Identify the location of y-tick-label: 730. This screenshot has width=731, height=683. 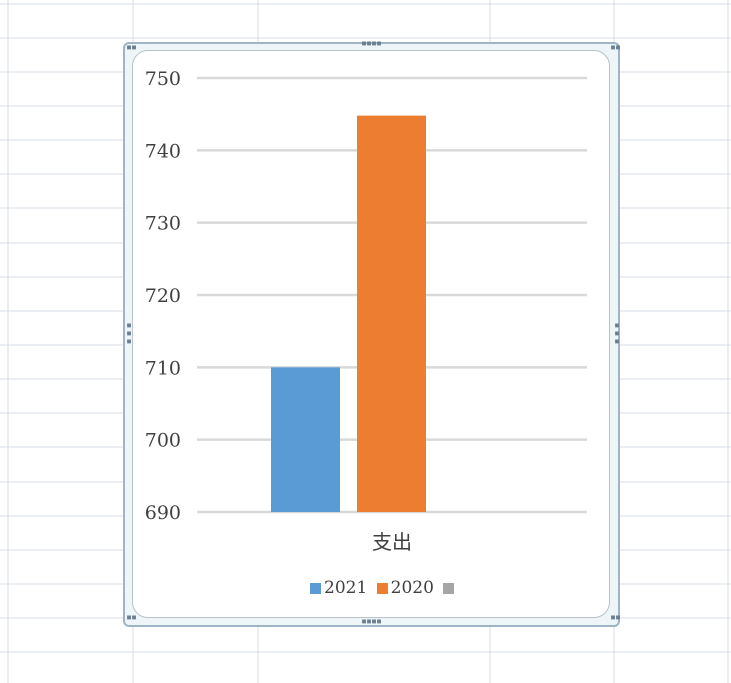
(163, 224).